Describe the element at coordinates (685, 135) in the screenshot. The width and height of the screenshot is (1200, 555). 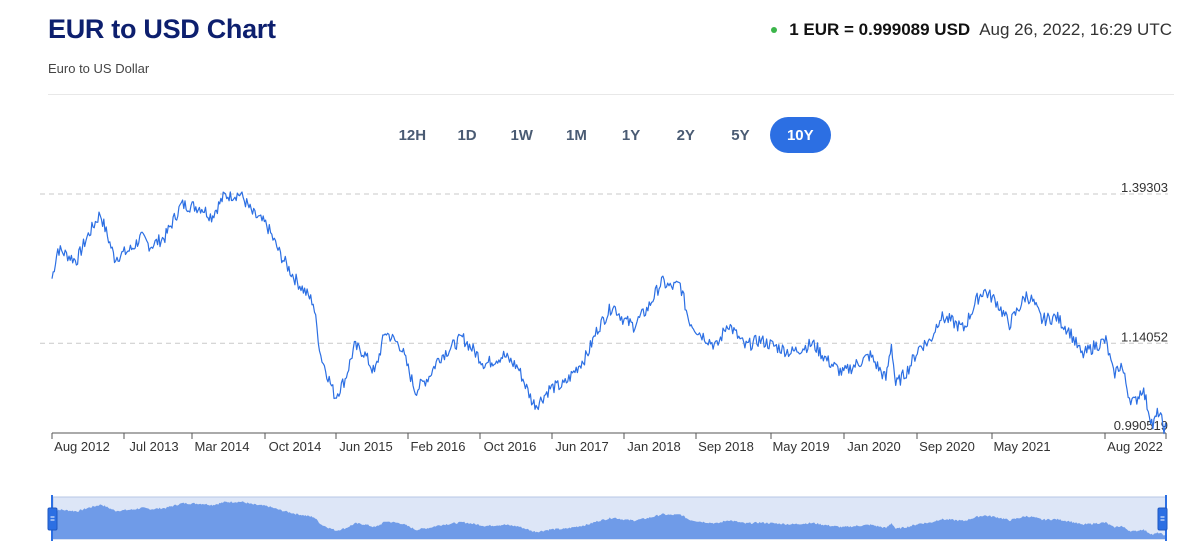
I see `range-button-2y: 2Y` at that location.